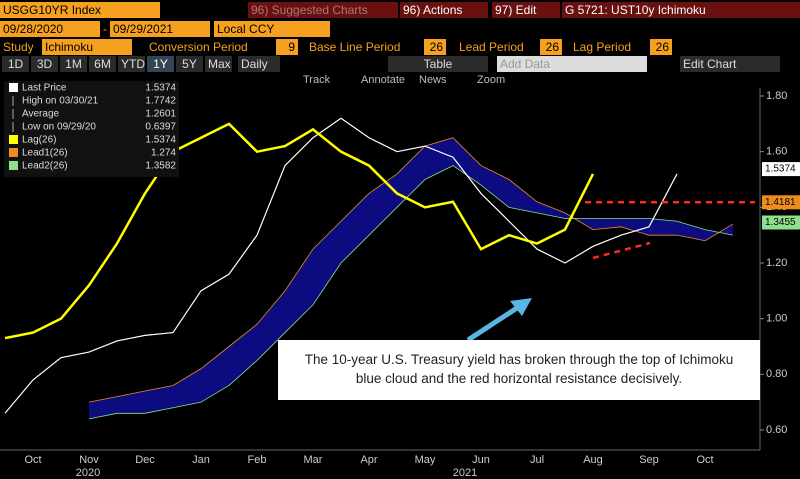 Image resolution: width=800 pixels, height=479 pixels. What do you see at coordinates (491, 47) in the screenshot?
I see `lead-label: Lead Period` at bounding box center [491, 47].